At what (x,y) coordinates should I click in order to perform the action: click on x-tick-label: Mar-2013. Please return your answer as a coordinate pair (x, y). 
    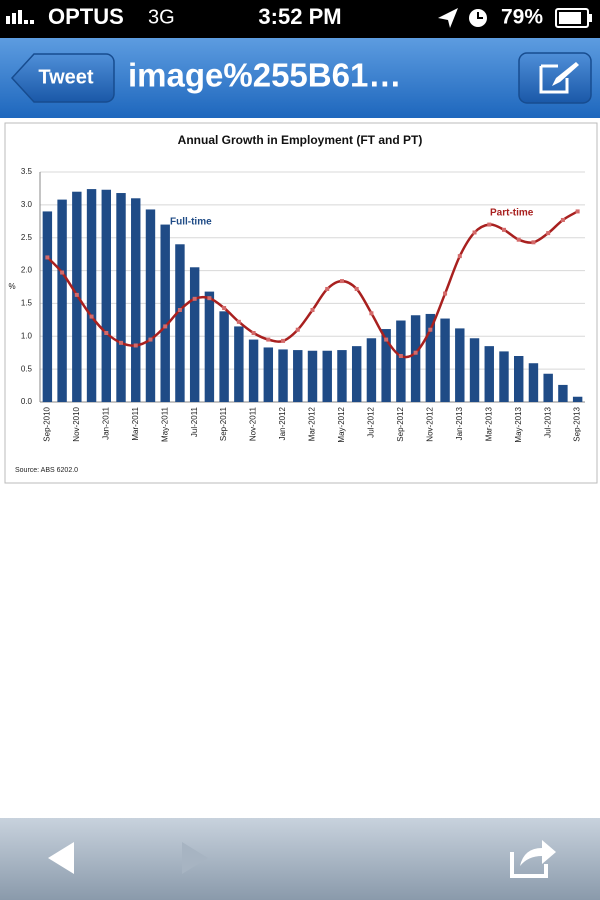
    Looking at the image, I should click on (488, 423).